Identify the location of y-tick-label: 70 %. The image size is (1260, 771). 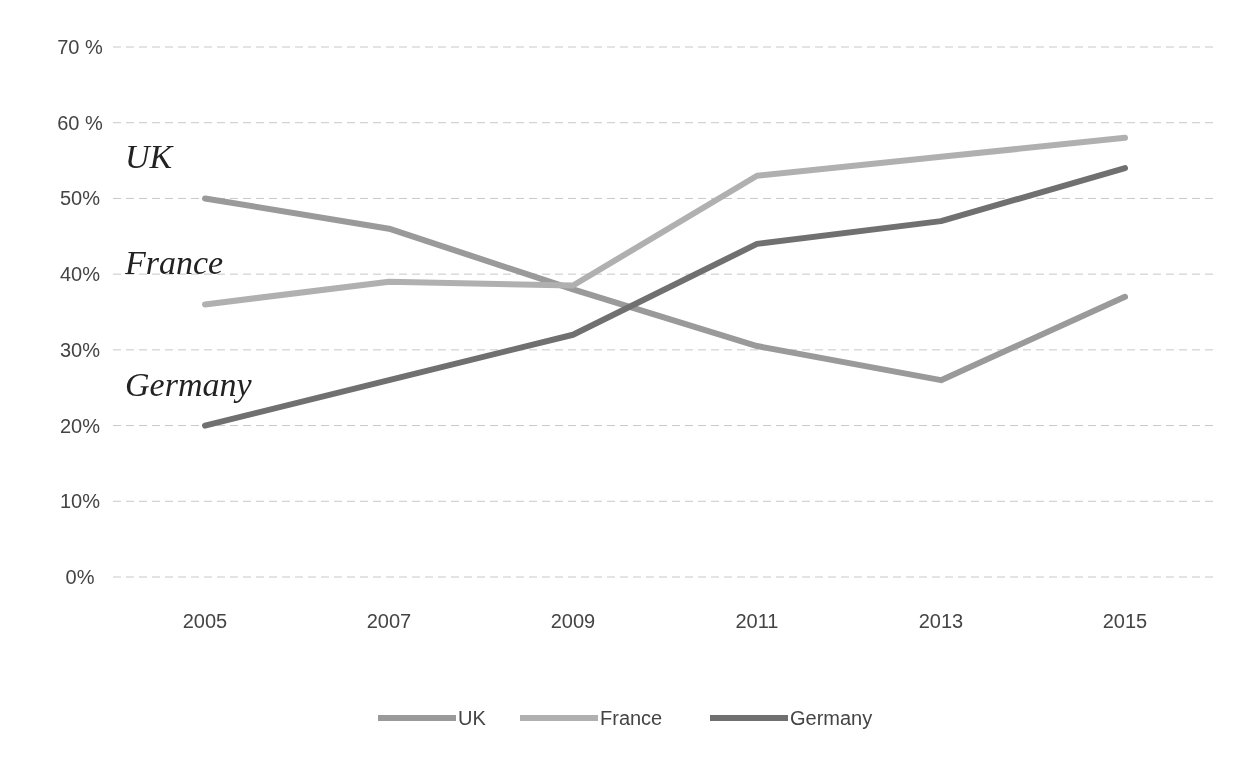
(80, 47).